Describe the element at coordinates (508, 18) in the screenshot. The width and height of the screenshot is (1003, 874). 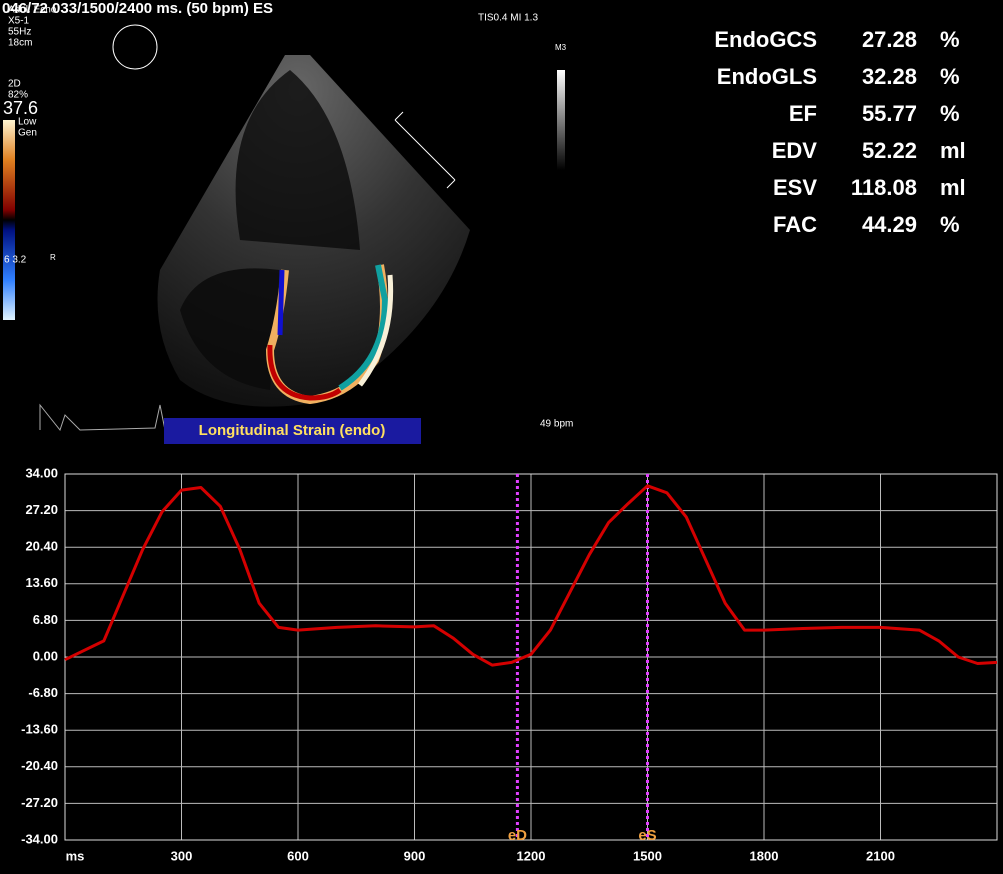
I see `tis: TIS0.4 MI 1.3` at that location.